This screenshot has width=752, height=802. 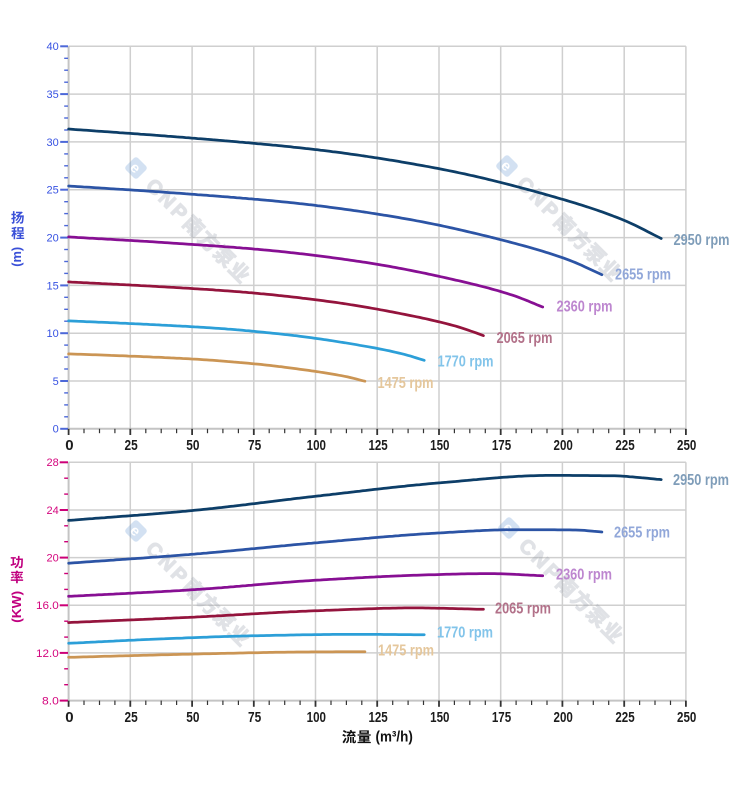 I want to click on svg-text: 28, so click(x=53, y=463).